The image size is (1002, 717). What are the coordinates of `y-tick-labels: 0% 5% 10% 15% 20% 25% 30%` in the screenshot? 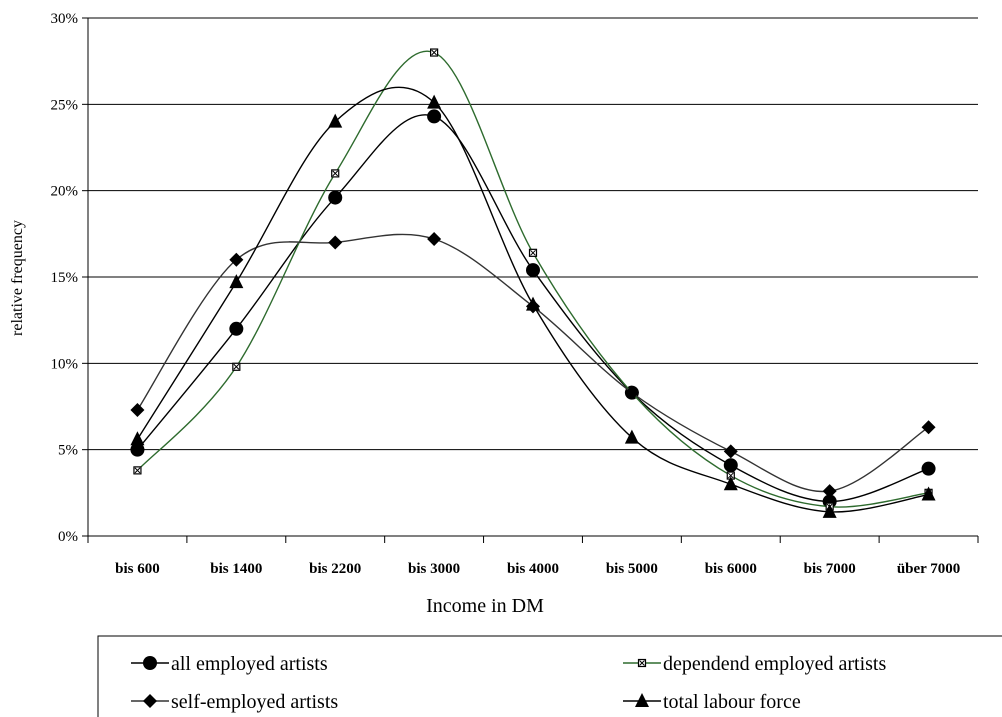 It's located at (65, 278).